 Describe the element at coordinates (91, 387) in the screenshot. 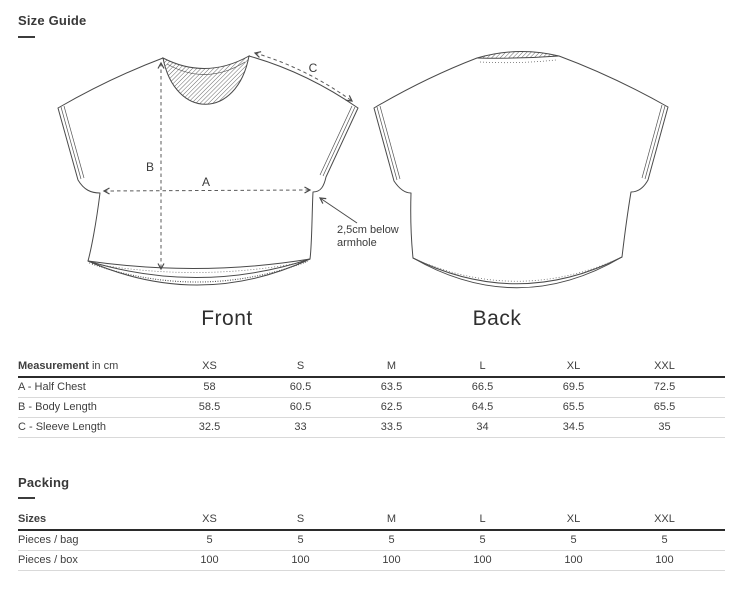

I see `measurement-row-label: A - Half Chest` at that location.